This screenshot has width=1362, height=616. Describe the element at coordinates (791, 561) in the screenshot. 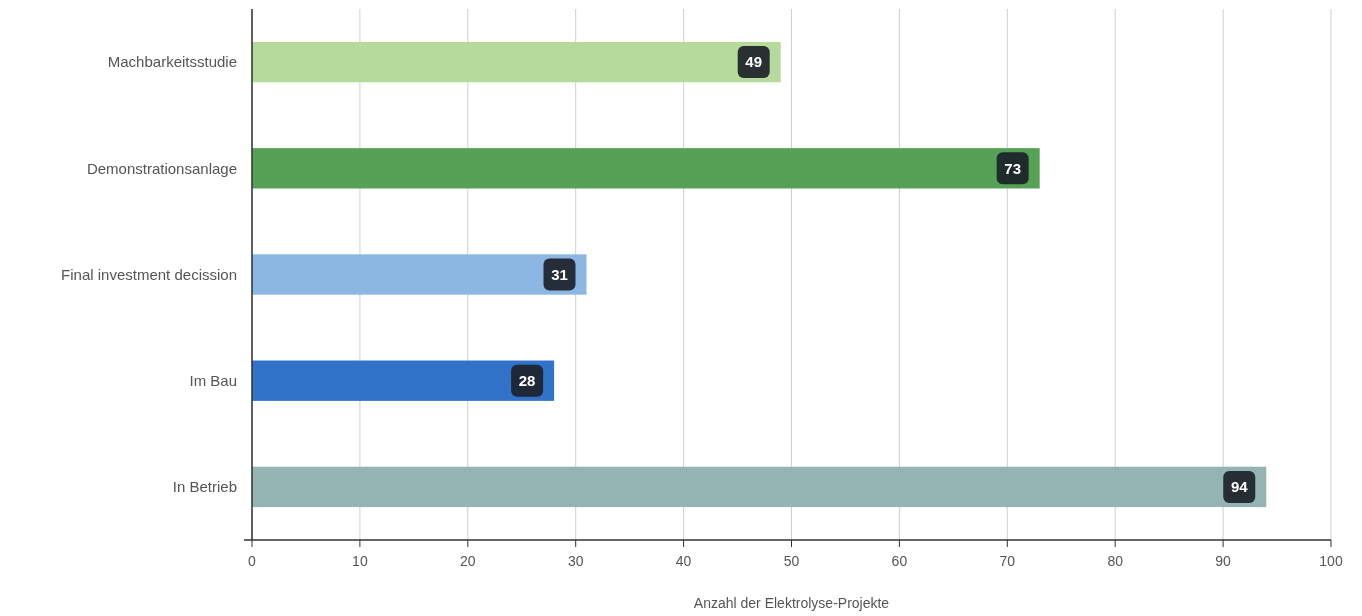

I see `x-tick-label: 50` at that location.